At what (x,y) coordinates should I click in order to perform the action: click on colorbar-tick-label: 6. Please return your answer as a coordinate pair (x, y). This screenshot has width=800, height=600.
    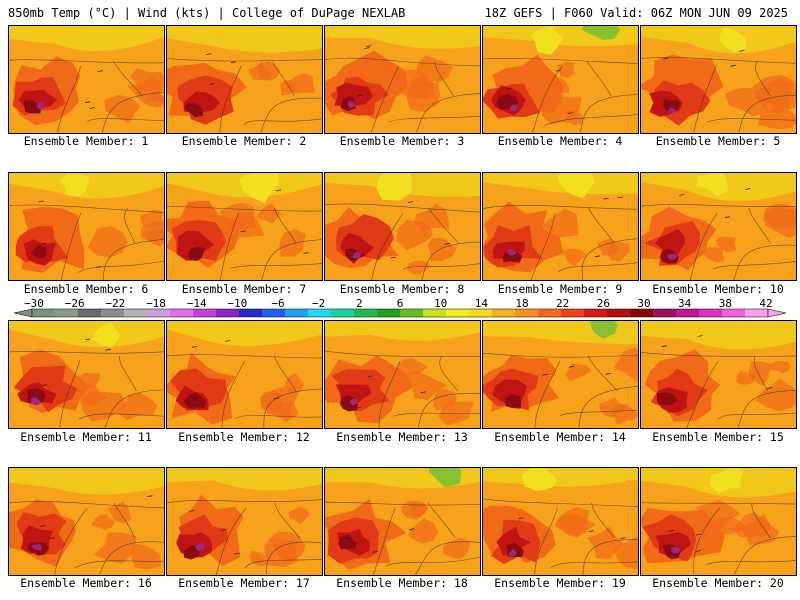
    Looking at the image, I should click on (400, 303).